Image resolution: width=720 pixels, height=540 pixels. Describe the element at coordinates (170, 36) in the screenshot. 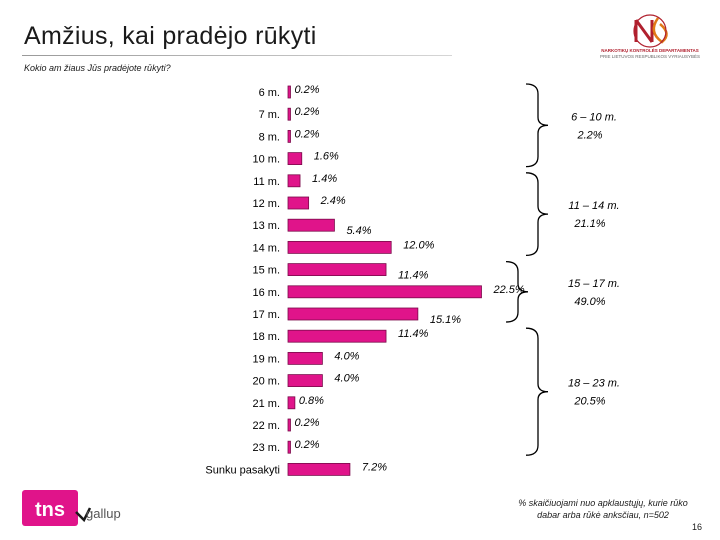

I see `page-title: Amžius, kai pradėjo rūkyti` at that location.